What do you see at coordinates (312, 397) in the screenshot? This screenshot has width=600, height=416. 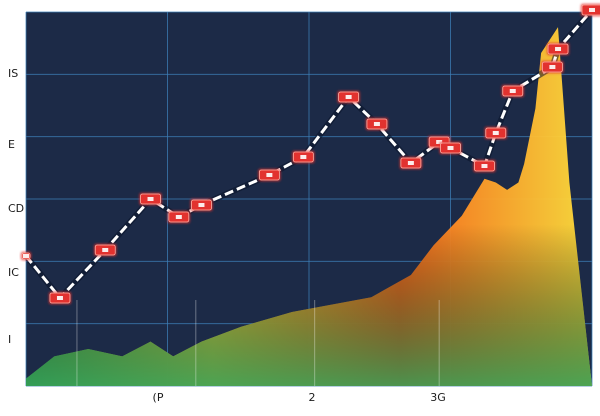 I see `x-tick-label: 2` at bounding box center [312, 397].